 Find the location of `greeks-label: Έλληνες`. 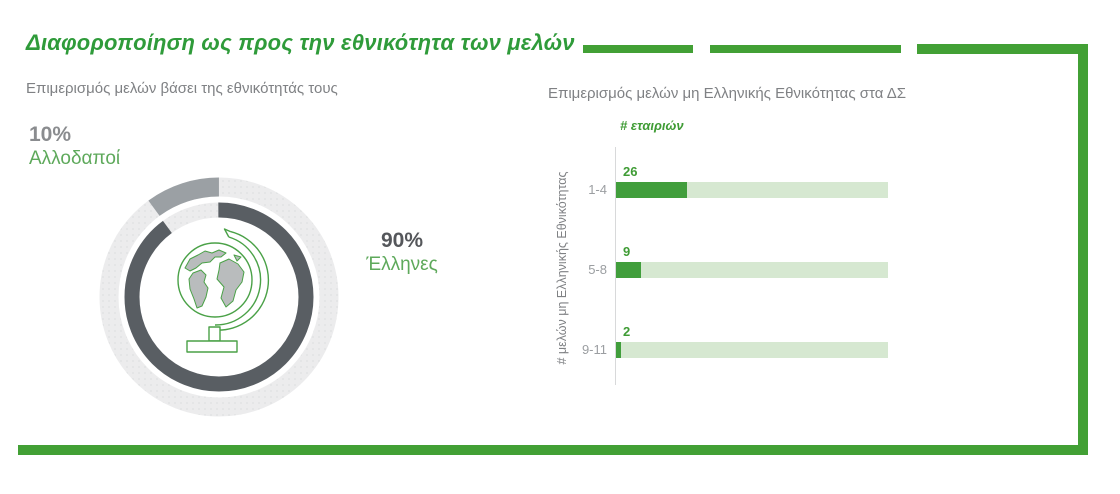

greeks-label: Έλληνες is located at coordinates (402, 264).